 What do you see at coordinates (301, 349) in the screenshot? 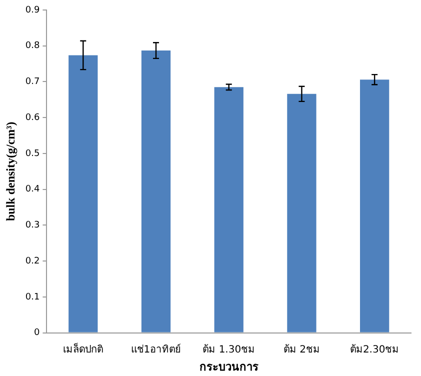
I see `x-tick-label: ต้ม 2ชม` at bounding box center [301, 349].